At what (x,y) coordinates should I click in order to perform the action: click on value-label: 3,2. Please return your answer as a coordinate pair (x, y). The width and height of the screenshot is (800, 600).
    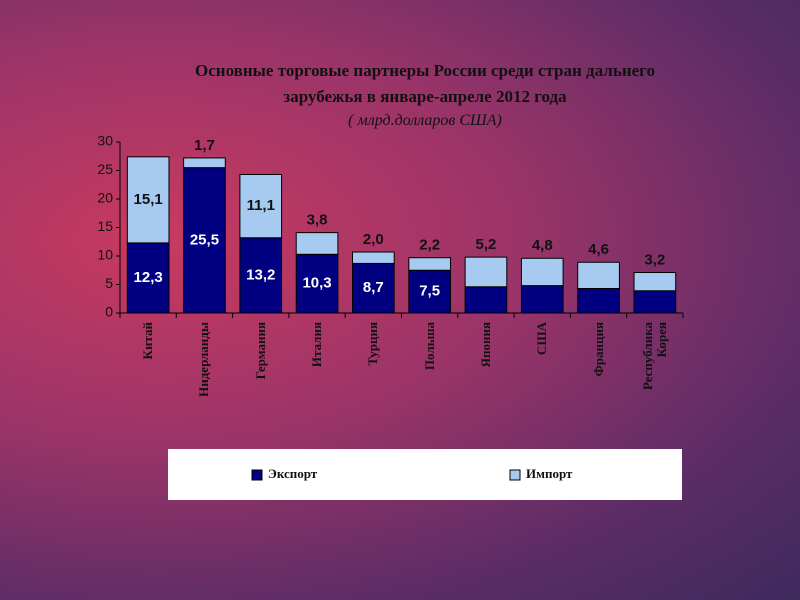
    Looking at the image, I should click on (654, 259).